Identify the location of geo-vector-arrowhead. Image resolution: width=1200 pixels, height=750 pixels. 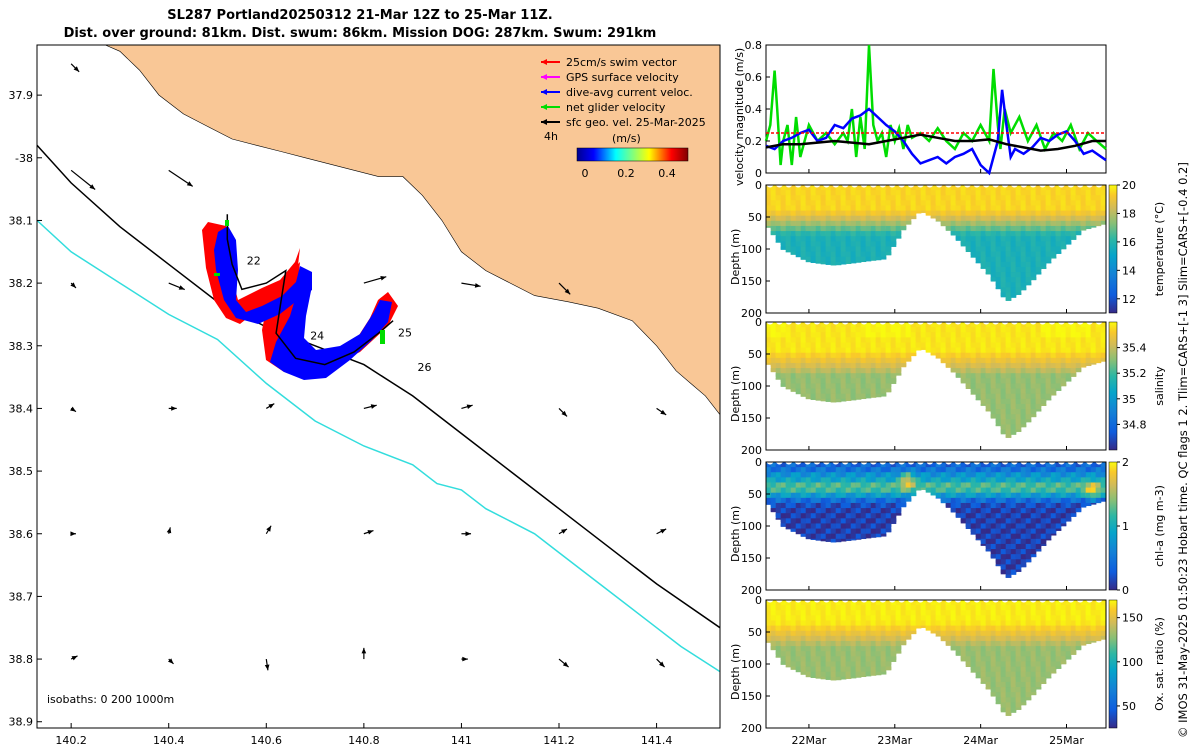
(468, 534).